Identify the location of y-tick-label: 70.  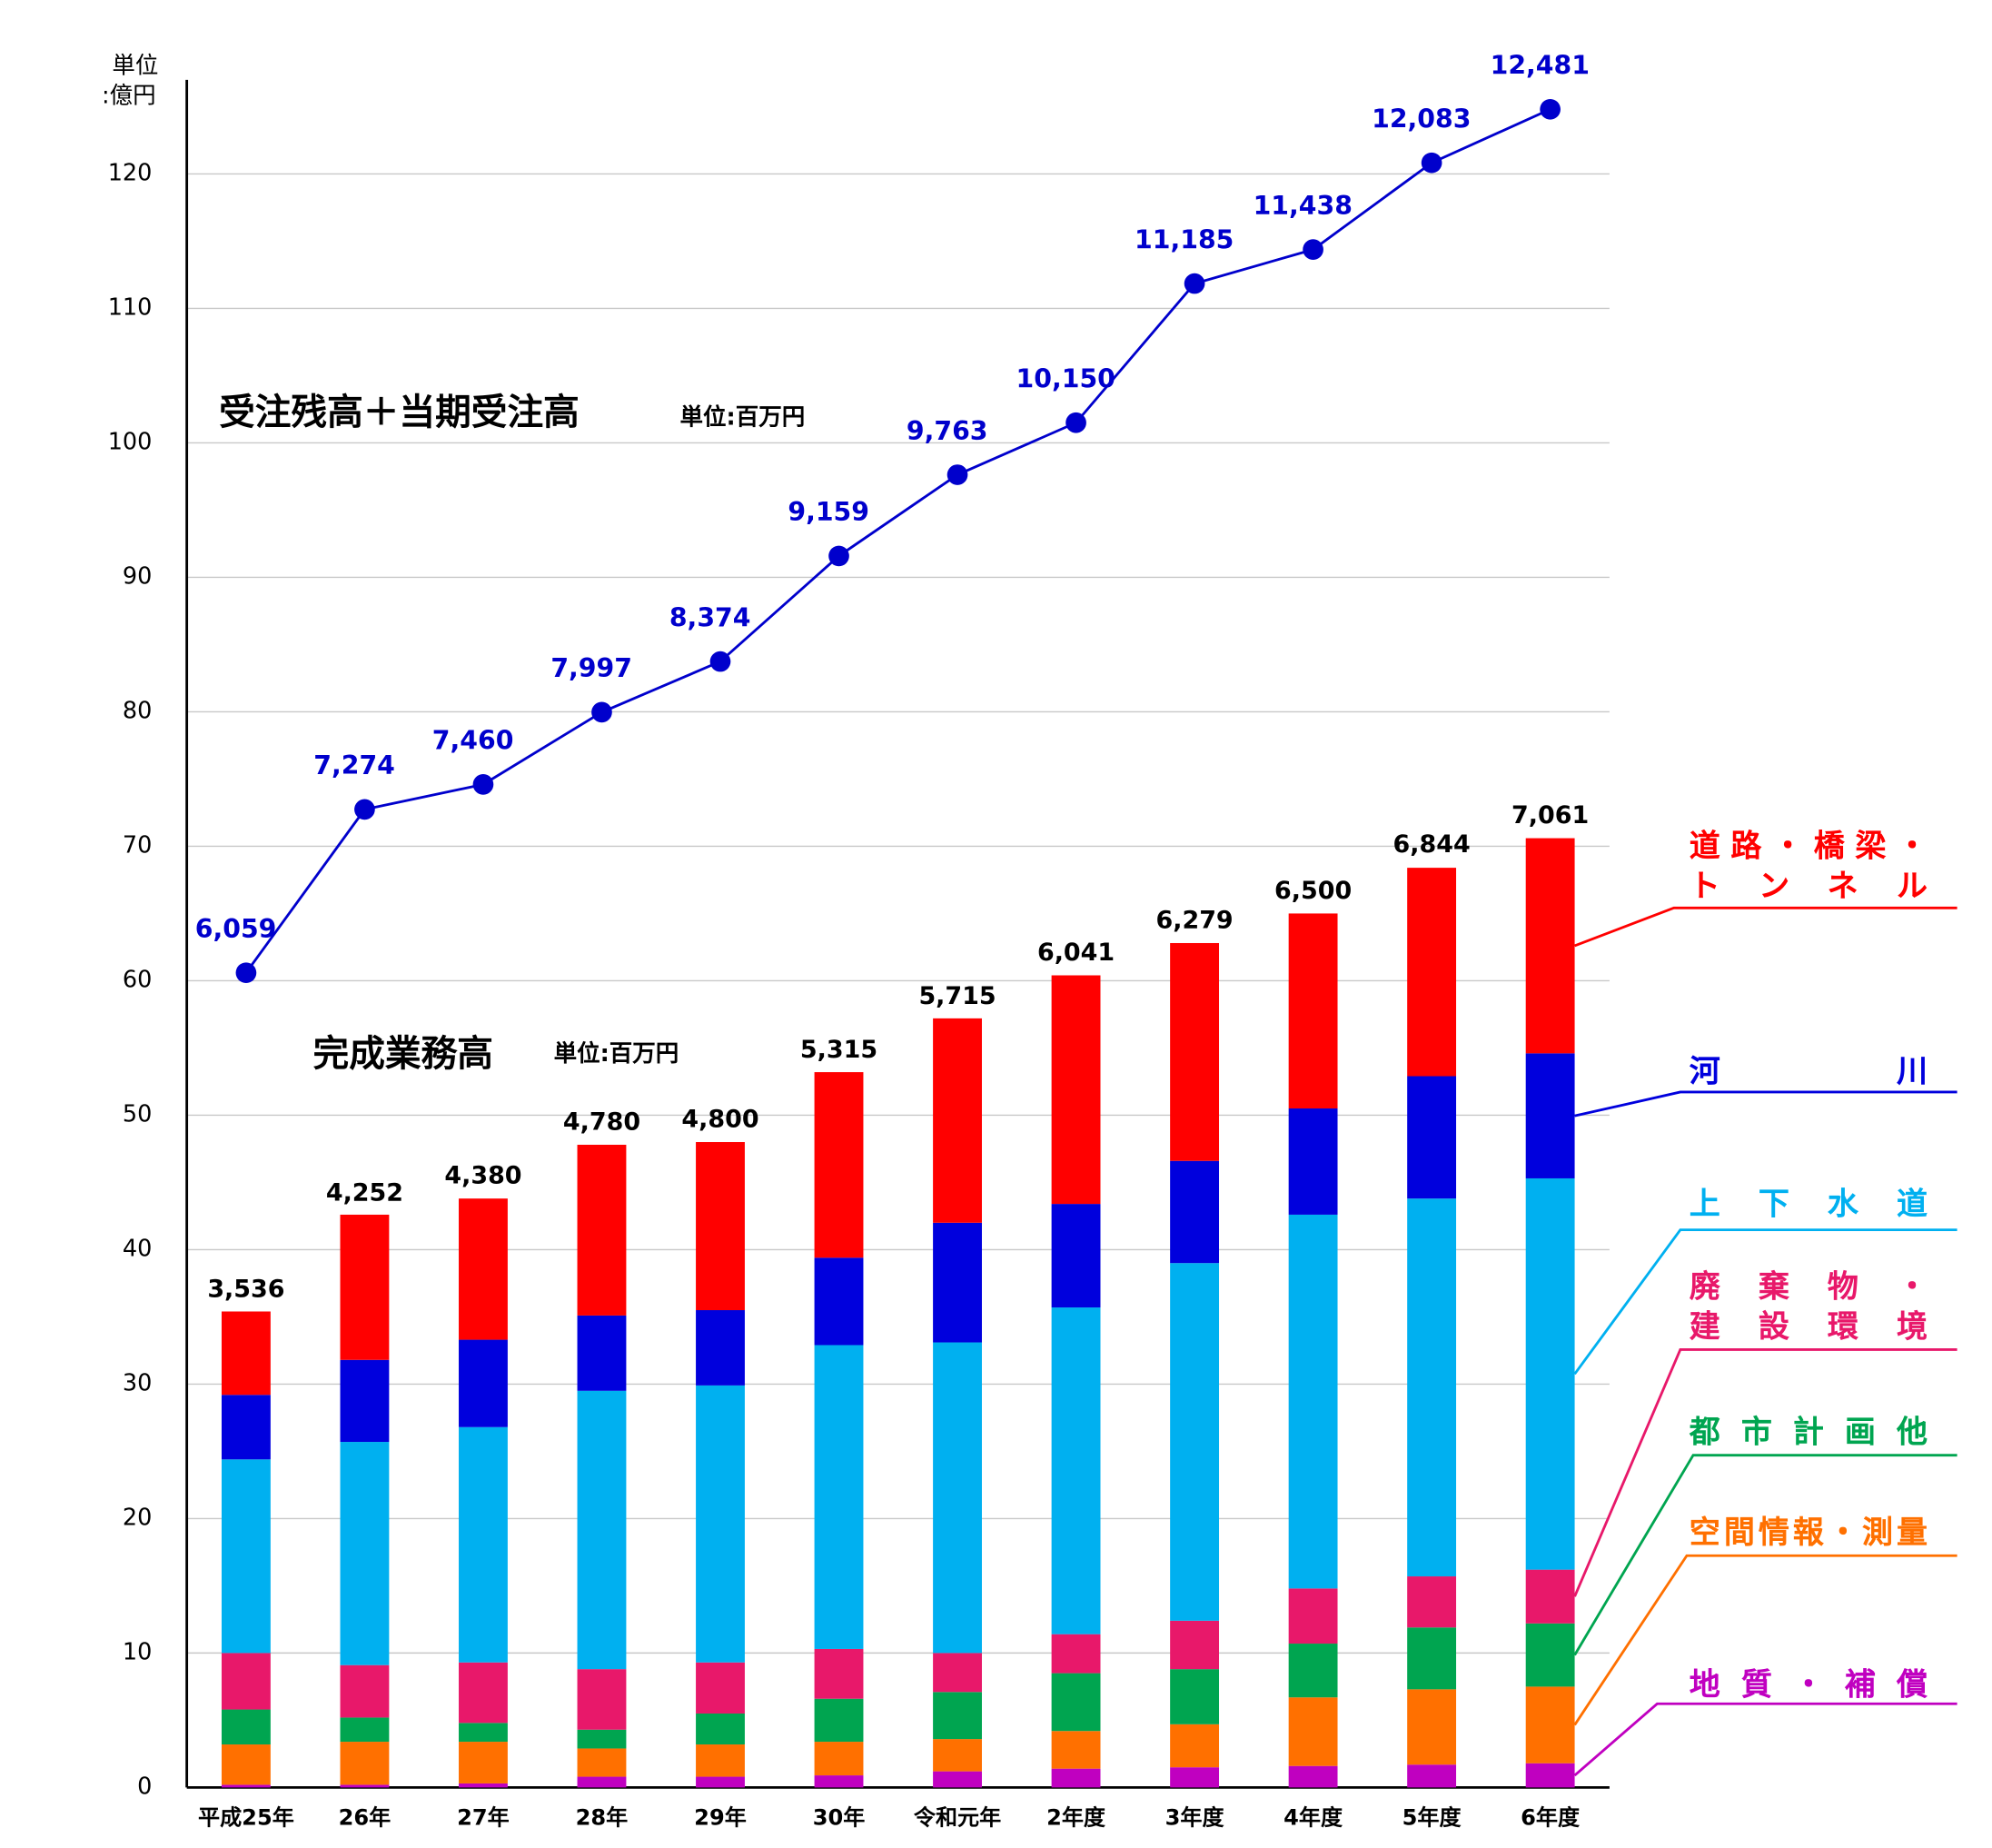
(137, 845).